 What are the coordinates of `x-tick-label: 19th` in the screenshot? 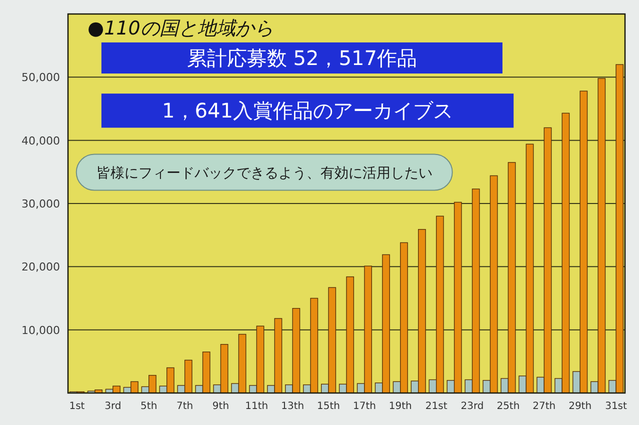 It's located at (400, 406).